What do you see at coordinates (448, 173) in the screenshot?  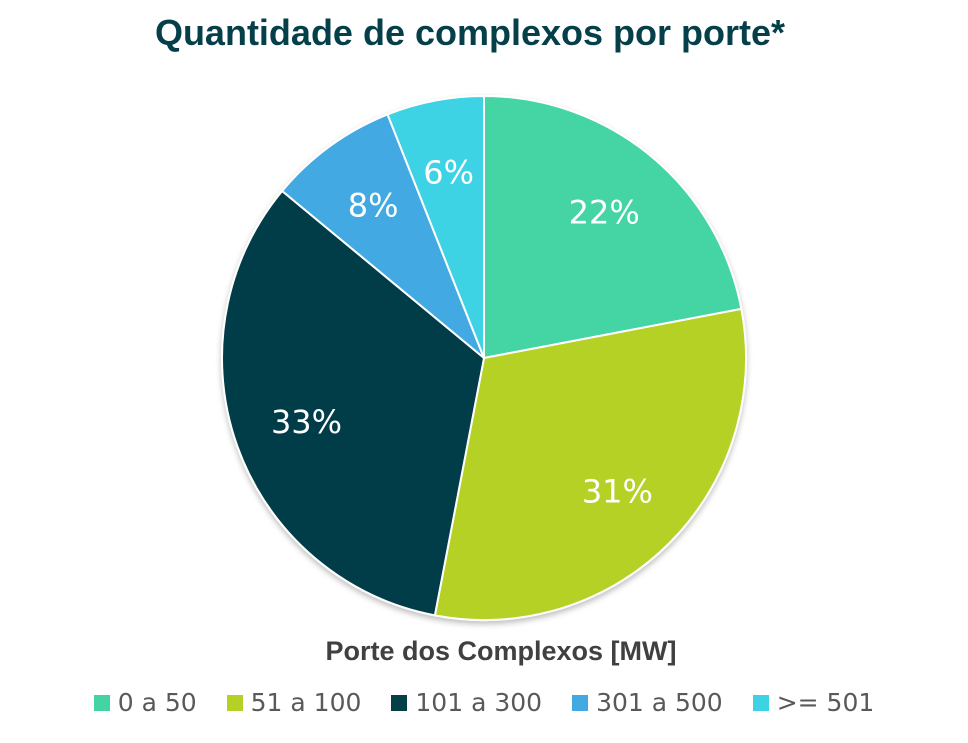 I see `slice-data-label: 6%` at bounding box center [448, 173].